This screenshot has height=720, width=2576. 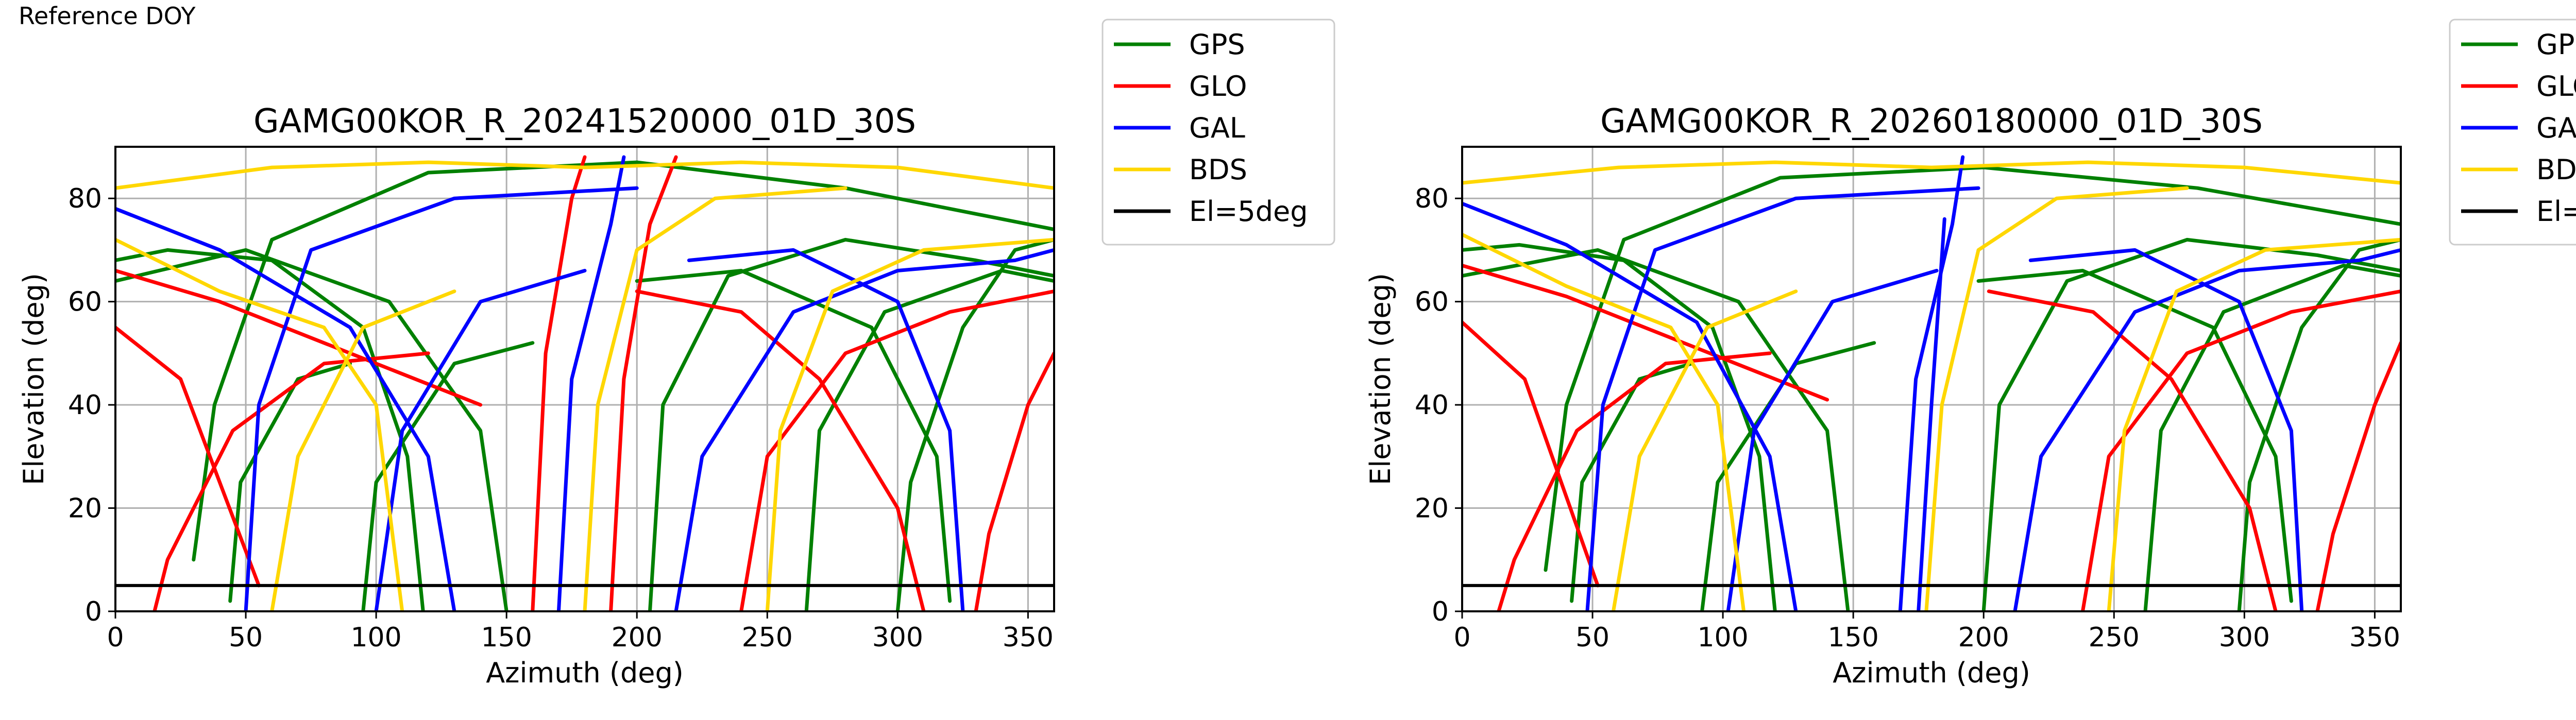 I want to click on chart-title: GAMG00KOR_R_20241520000_01D_30S, so click(x=584, y=121).